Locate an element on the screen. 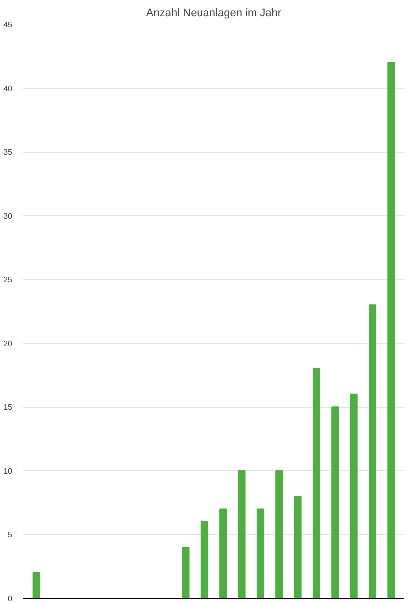  y-tick-label: 10 is located at coordinates (9, 471).